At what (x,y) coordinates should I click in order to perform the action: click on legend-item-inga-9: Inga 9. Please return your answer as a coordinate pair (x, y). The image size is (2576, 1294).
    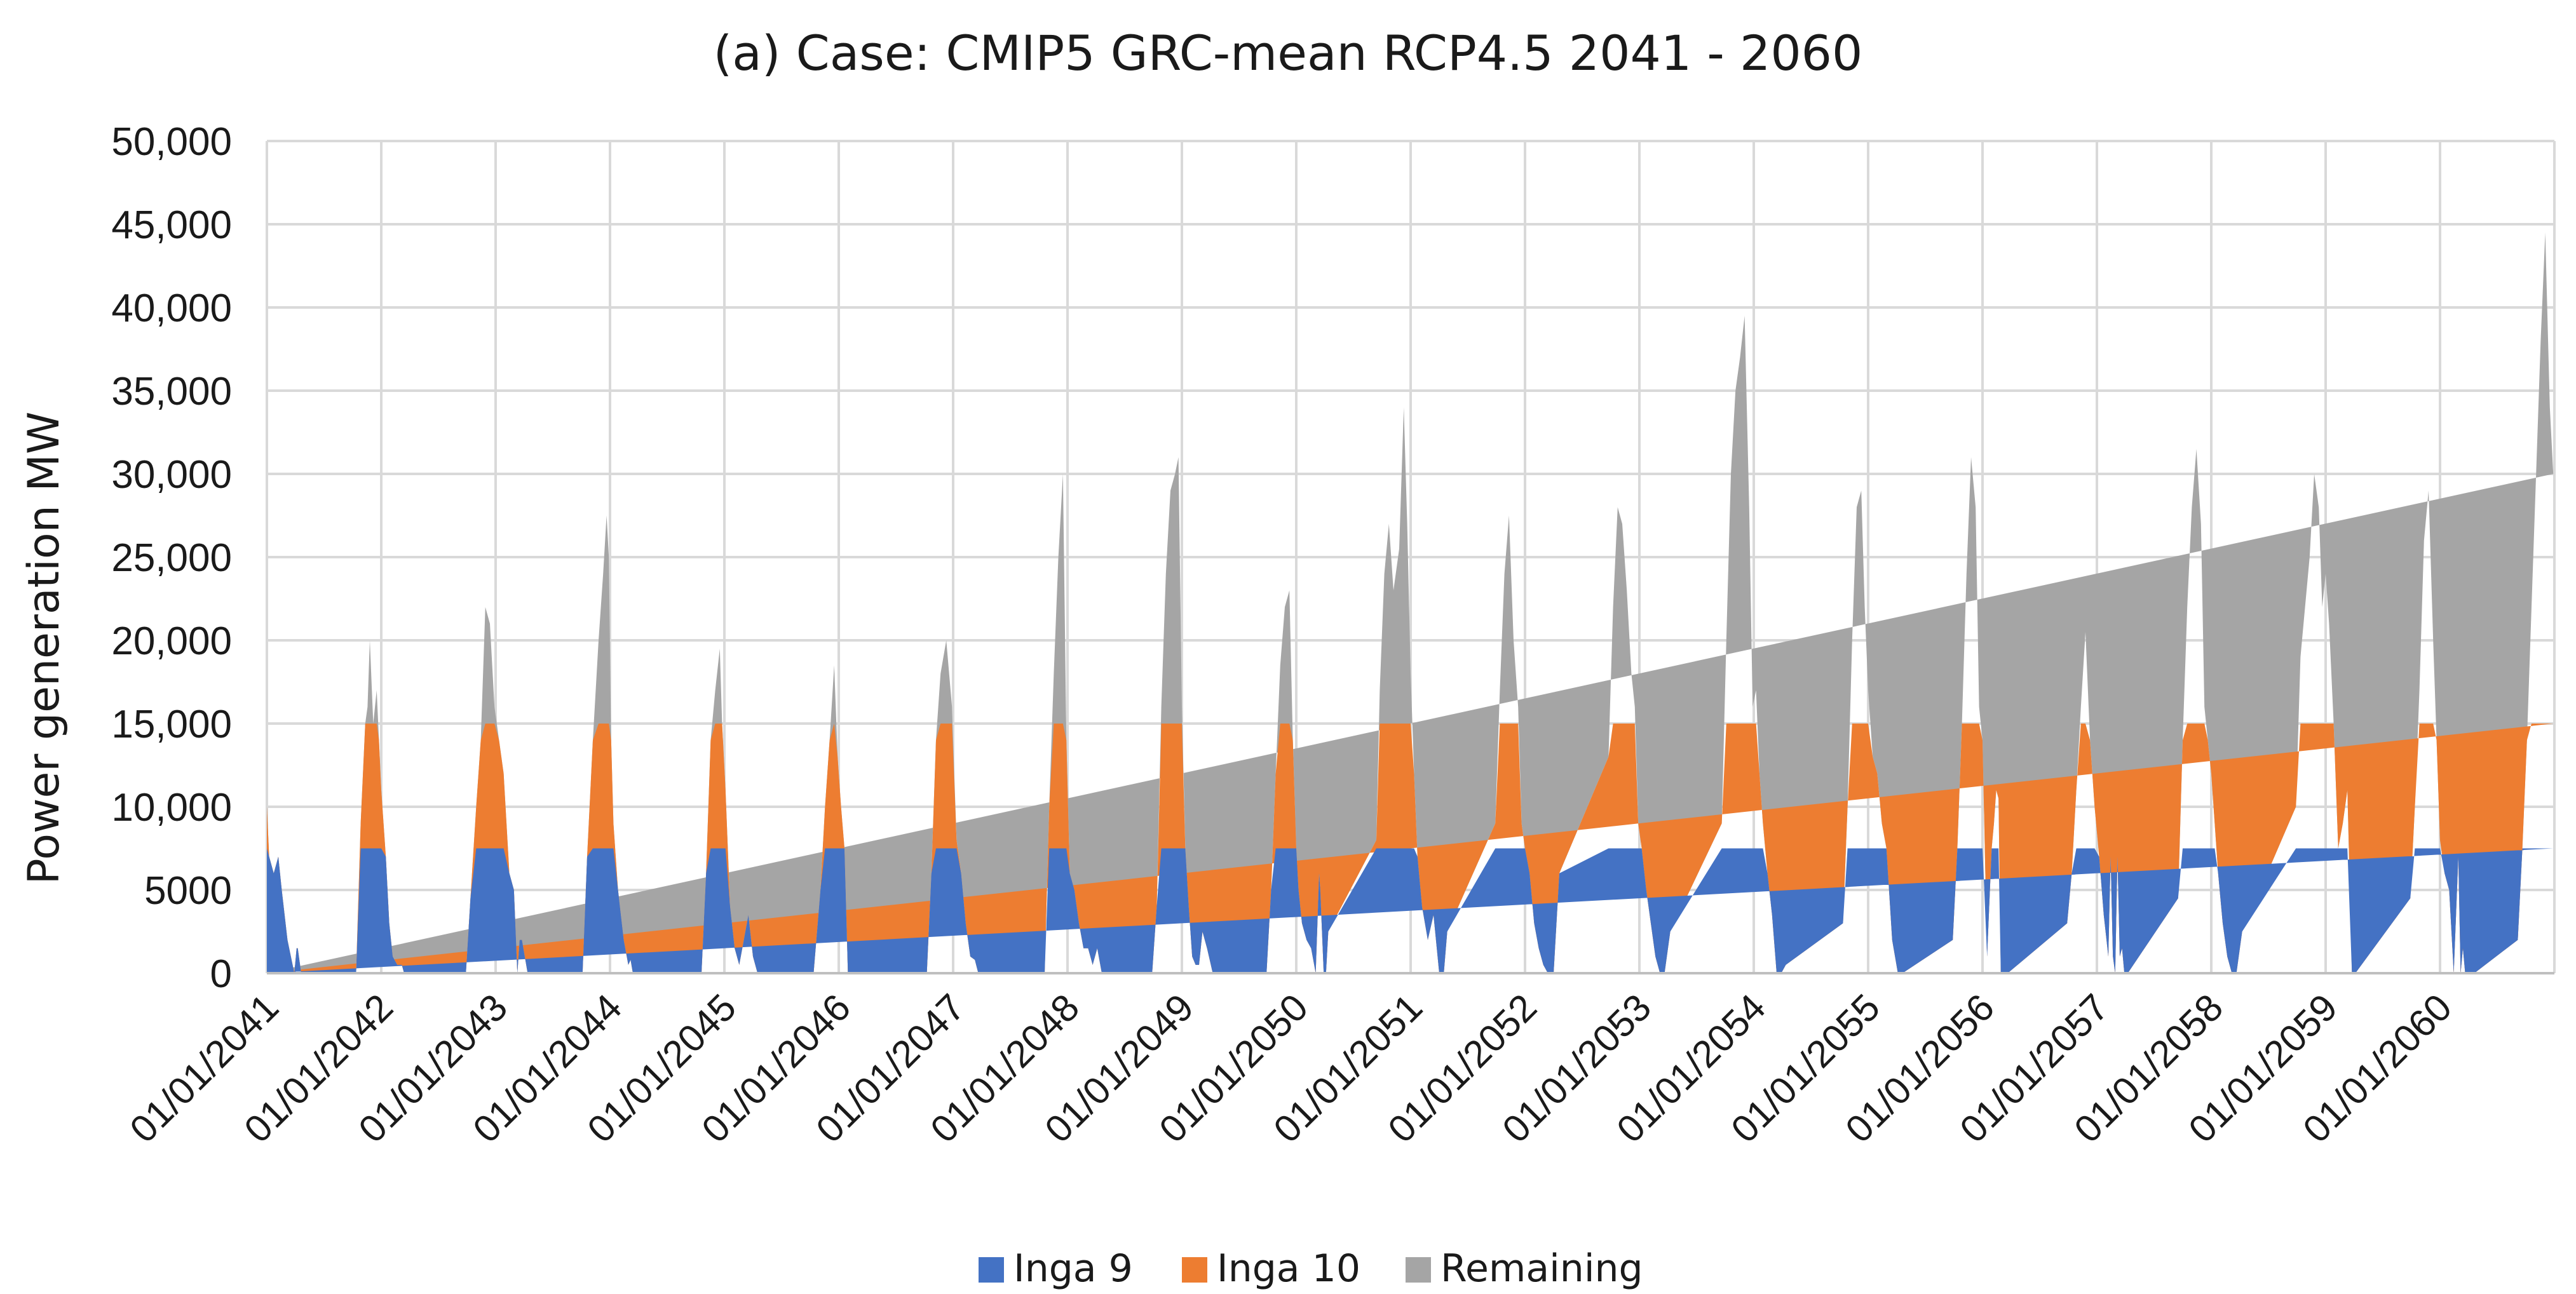
    Looking at the image, I should click on (1056, 1268).